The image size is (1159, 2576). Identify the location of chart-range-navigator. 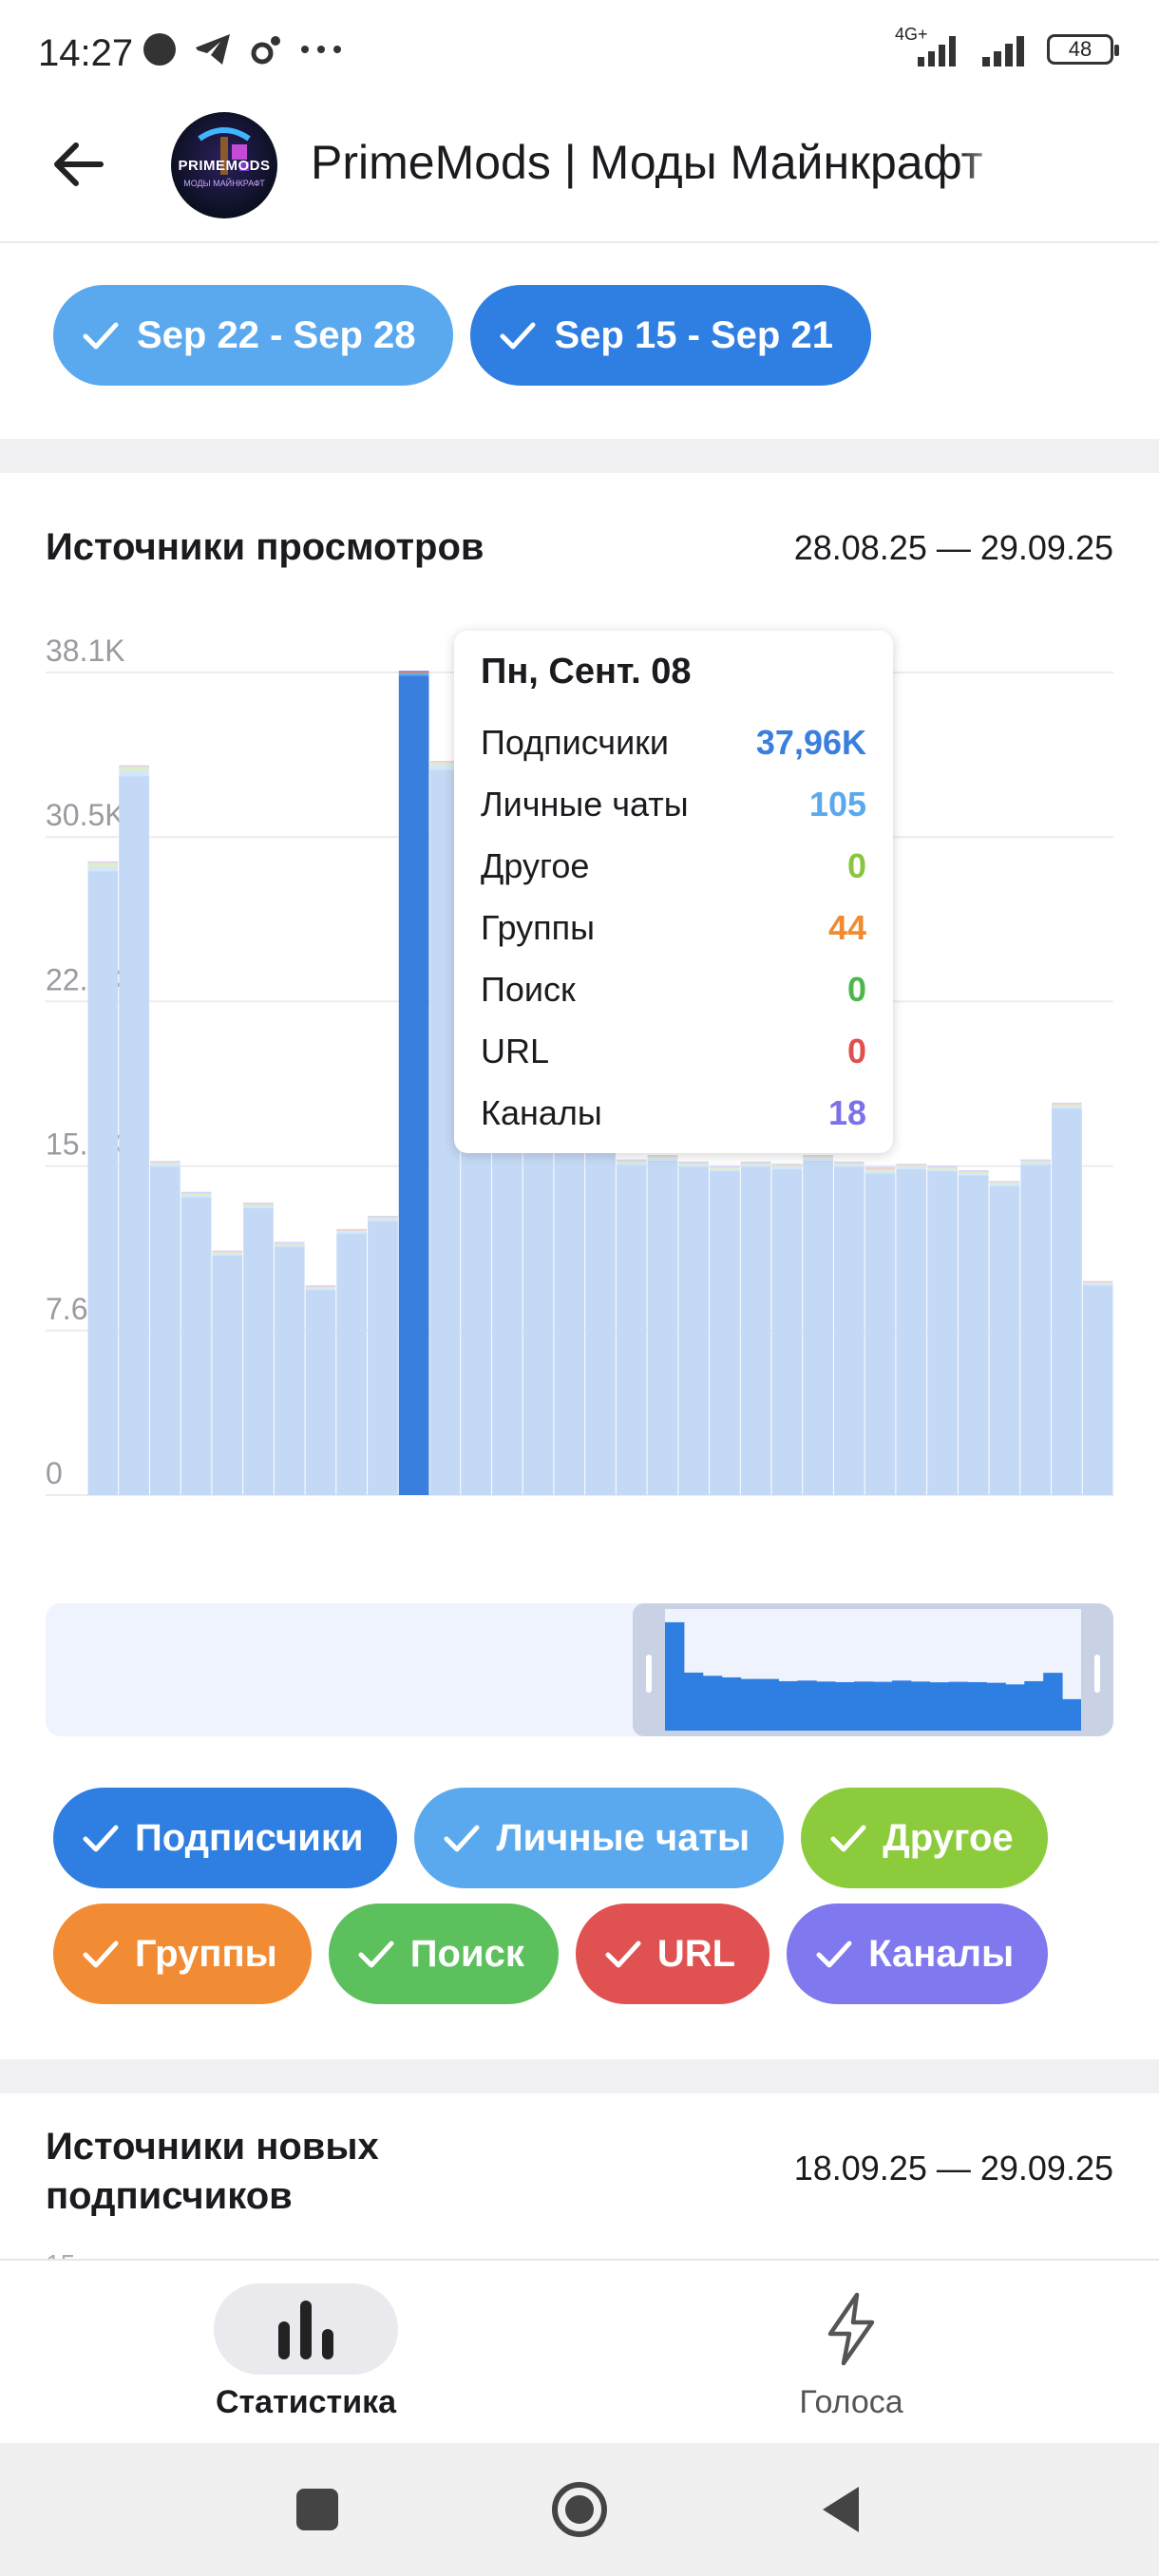
(579, 1669).